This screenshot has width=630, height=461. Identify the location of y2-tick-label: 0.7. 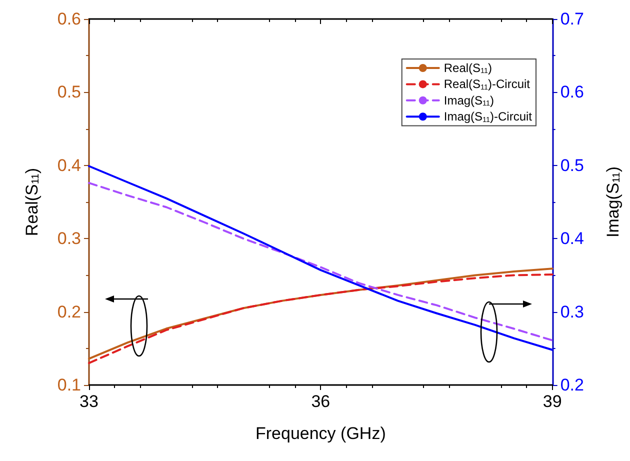
(572, 19).